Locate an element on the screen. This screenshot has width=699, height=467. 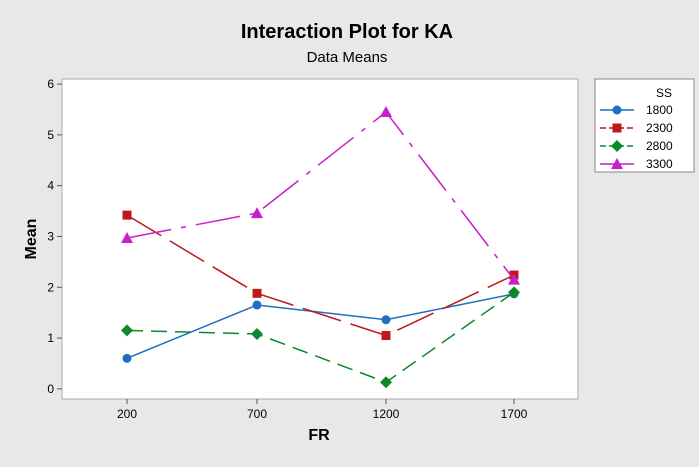
legend-label: 2300 is located at coordinates (659, 128).